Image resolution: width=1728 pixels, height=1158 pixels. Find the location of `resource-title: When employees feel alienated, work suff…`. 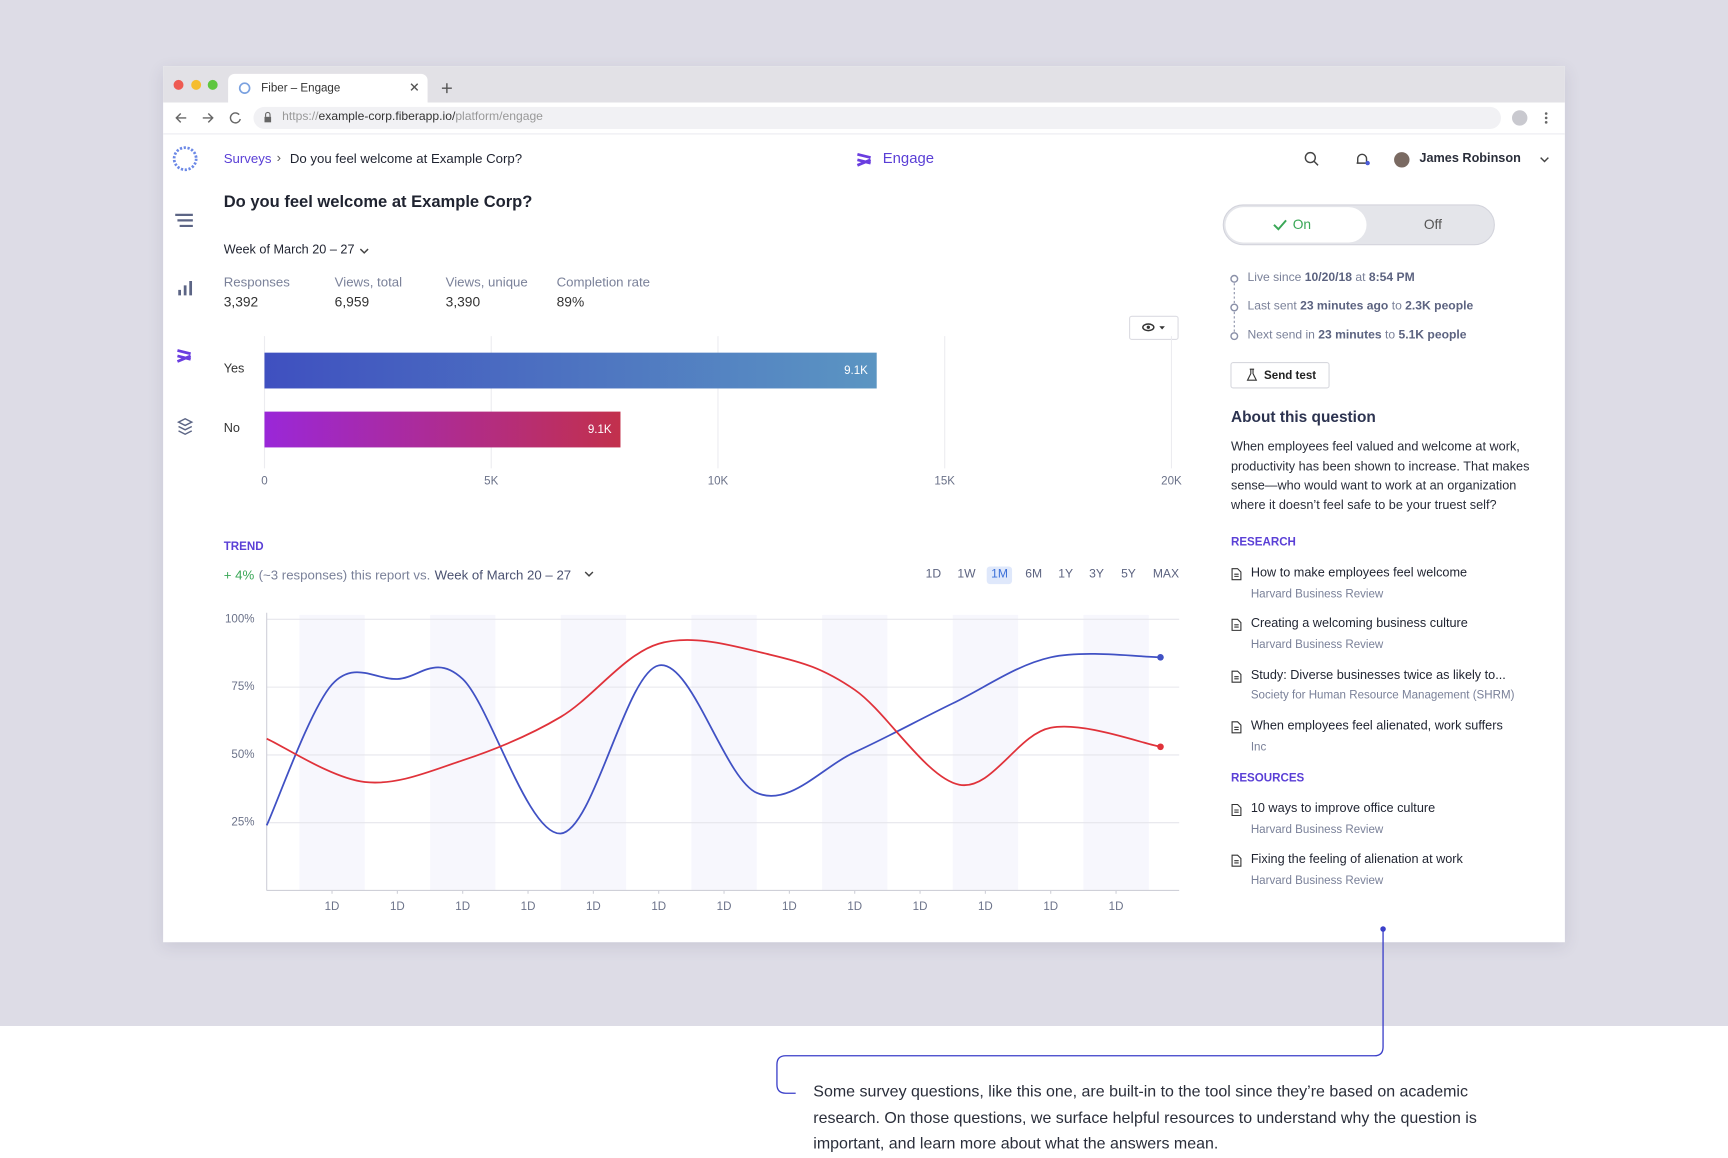

resource-title: When employees feel alienated, work suff… is located at coordinates (1376, 726).